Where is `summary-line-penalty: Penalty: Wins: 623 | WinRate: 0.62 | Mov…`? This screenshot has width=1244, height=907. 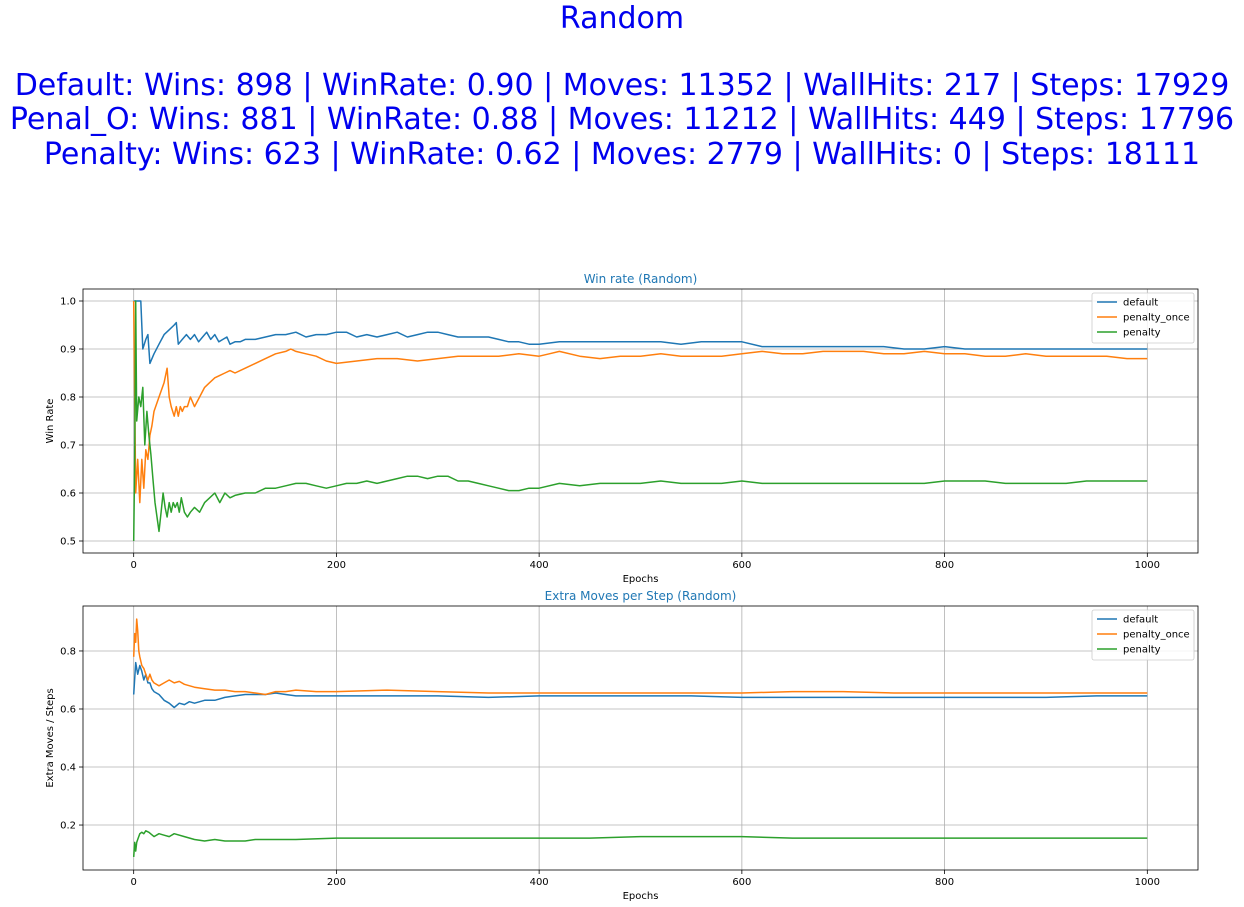
summary-line-penalty: Penalty: Wins: 623 | WinRate: 0.62 | Mov… is located at coordinates (622, 154).